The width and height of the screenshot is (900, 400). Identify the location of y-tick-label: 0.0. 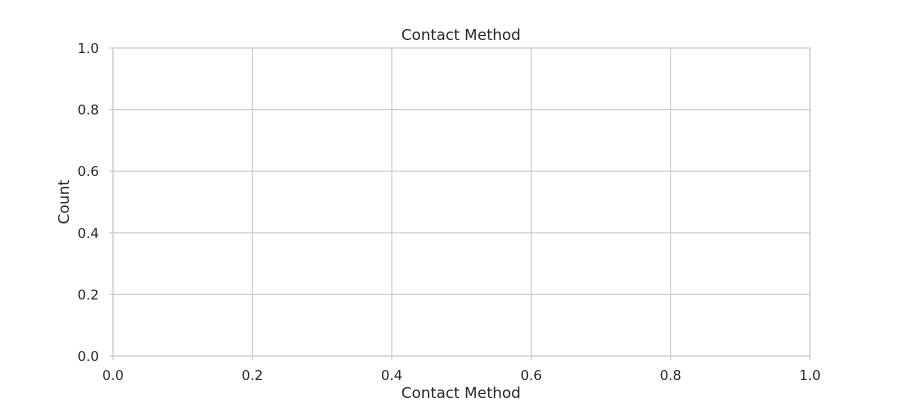
(88, 357).